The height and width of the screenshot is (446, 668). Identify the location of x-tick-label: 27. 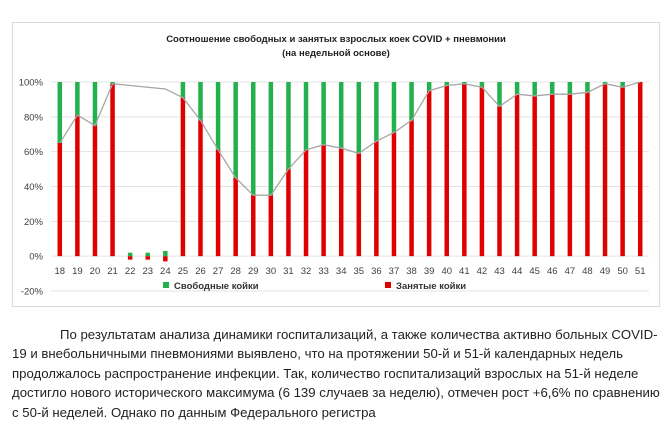
(218, 271).